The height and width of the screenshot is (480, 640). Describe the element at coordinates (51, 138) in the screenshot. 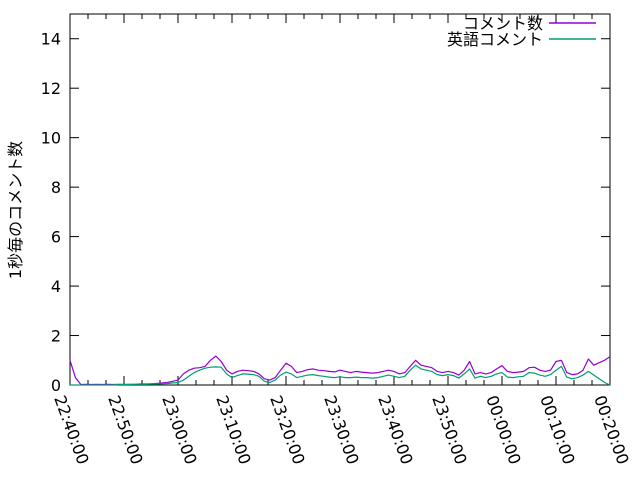

I see `y-tick-label: 10` at that location.